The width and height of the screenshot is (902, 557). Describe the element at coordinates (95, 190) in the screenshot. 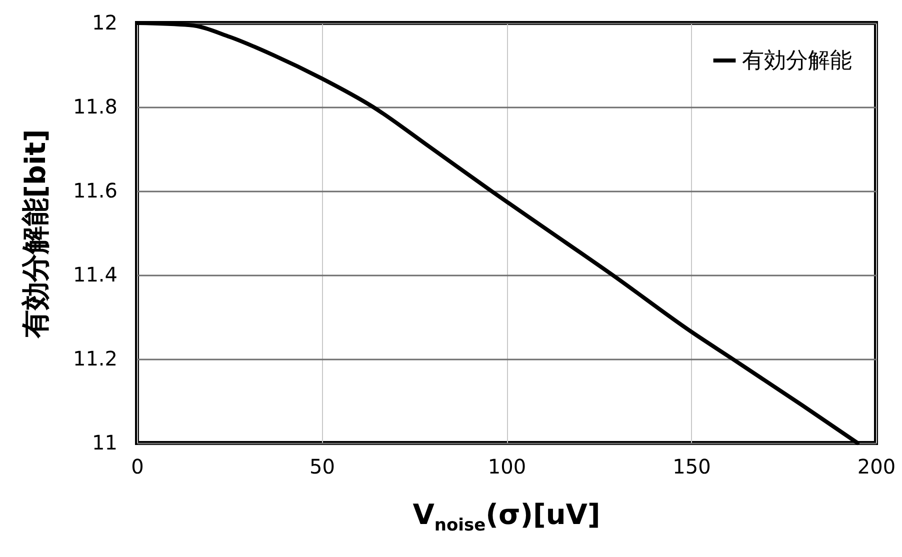

I see `y-tick-label: 11.6` at that location.